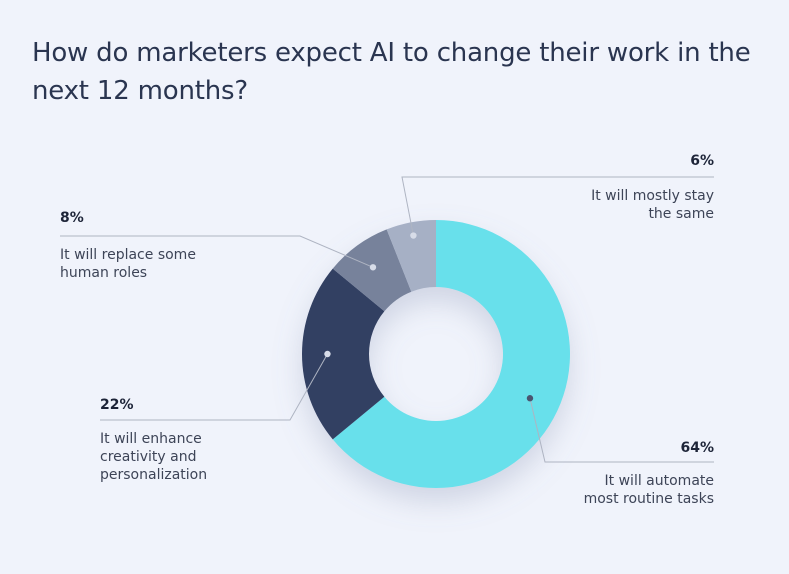  I want to click on data-label: 64%, so click(697, 448).